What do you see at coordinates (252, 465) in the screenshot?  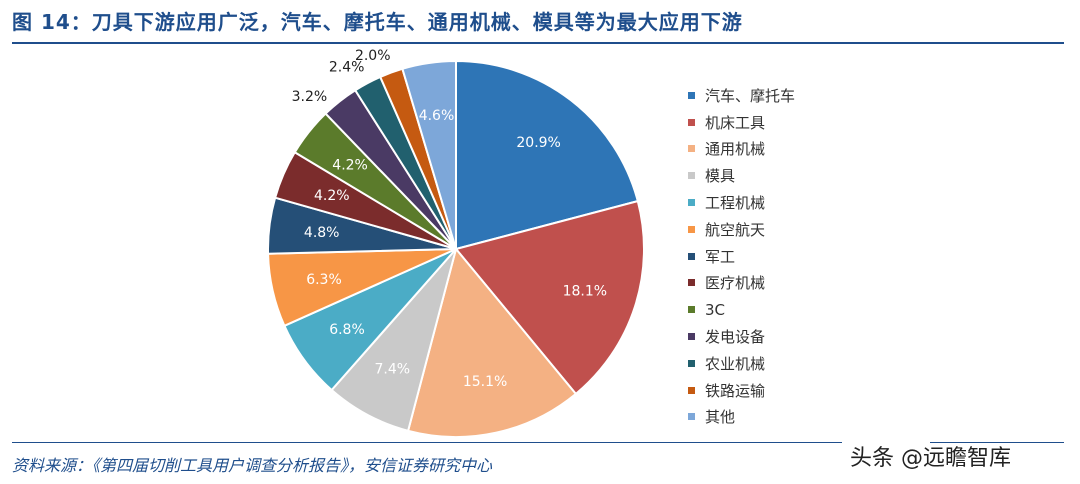 I see `source-note: 资料来源：《第四届切削工具用户调查分析报告》，安信证券研究中心` at bounding box center [252, 465].